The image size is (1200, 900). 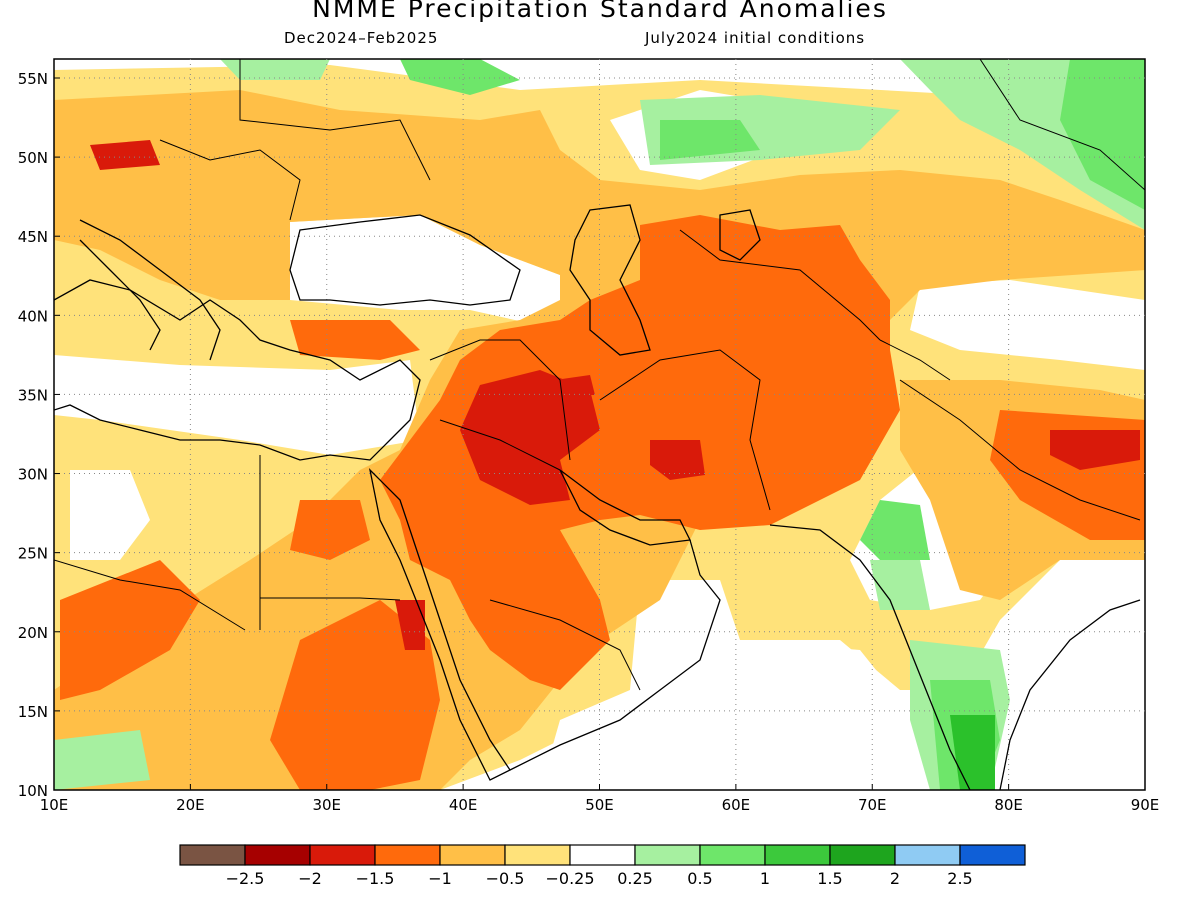 What do you see at coordinates (1070, 694) in the screenshot?
I see `india-east-coast` at bounding box center [1070, 694].